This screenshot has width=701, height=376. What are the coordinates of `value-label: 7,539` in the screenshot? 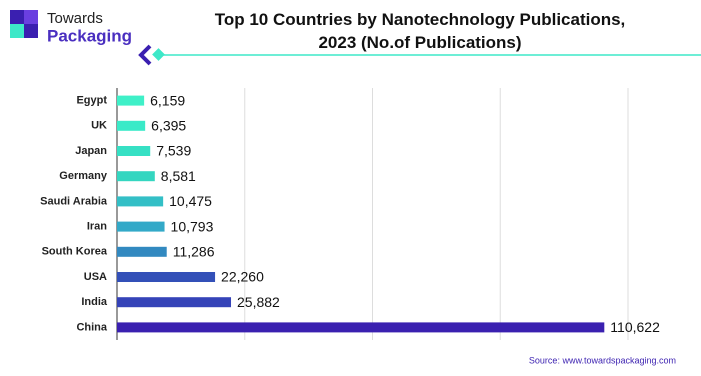 It's located at (173, 151).